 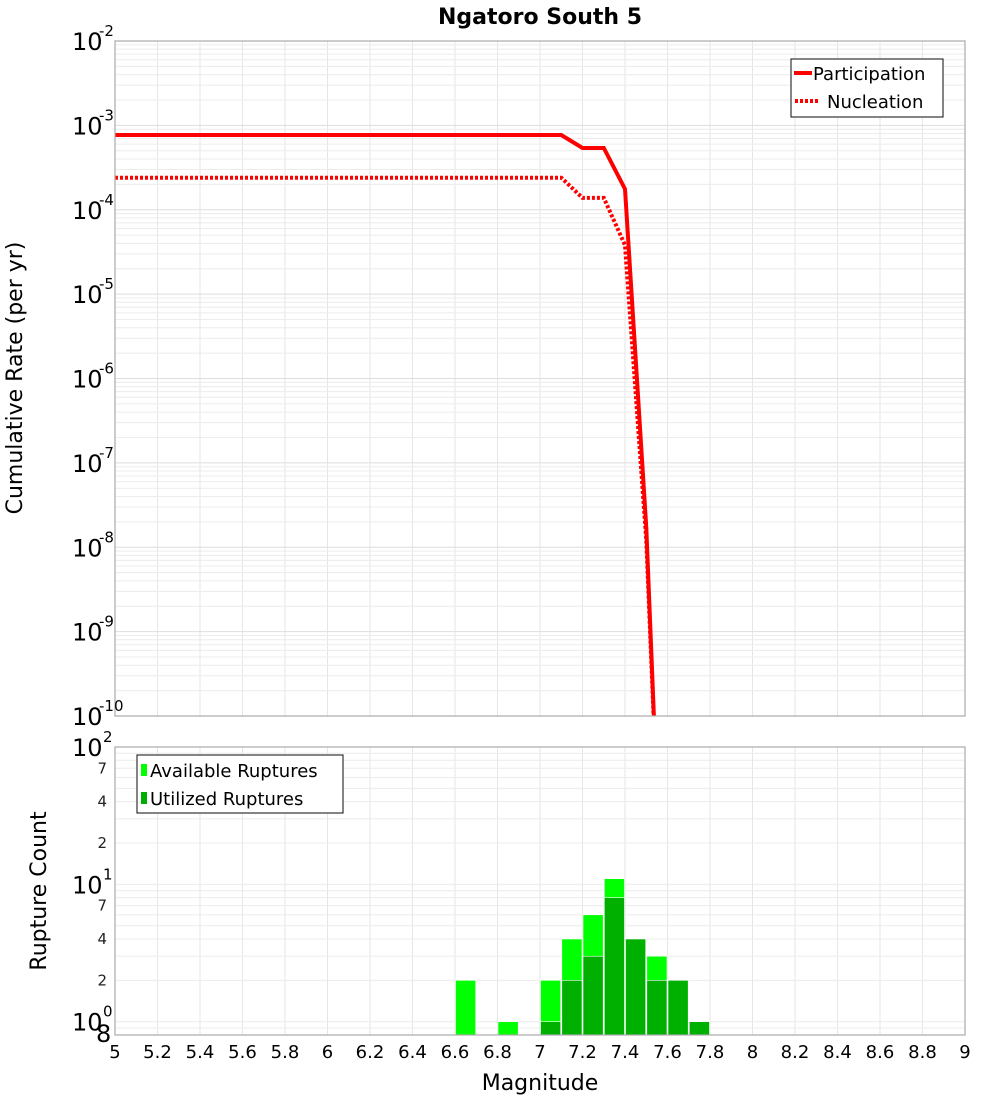 I want to click on x-tick-label: 7.8, so click(x=710, y=1052).